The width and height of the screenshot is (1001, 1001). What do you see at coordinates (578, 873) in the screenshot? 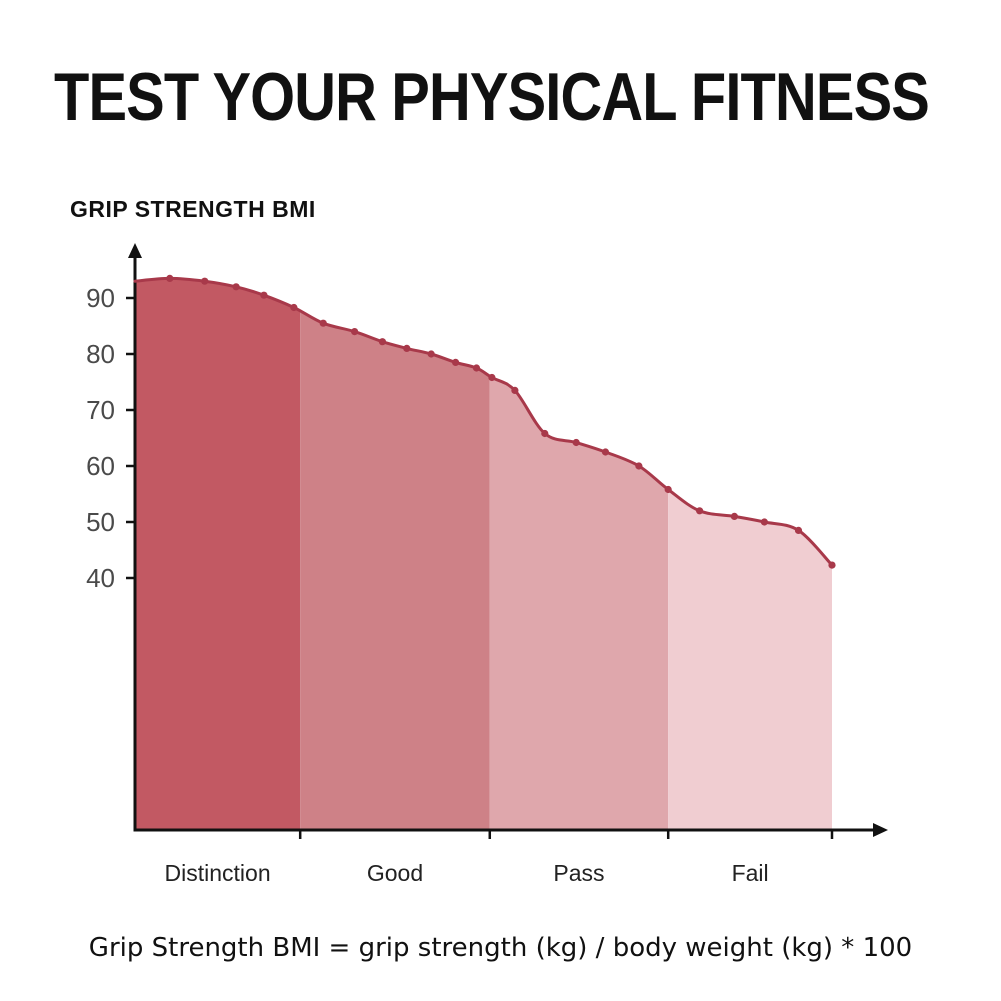
I see `svg-text: Pass` at bounding box center [578, 873].